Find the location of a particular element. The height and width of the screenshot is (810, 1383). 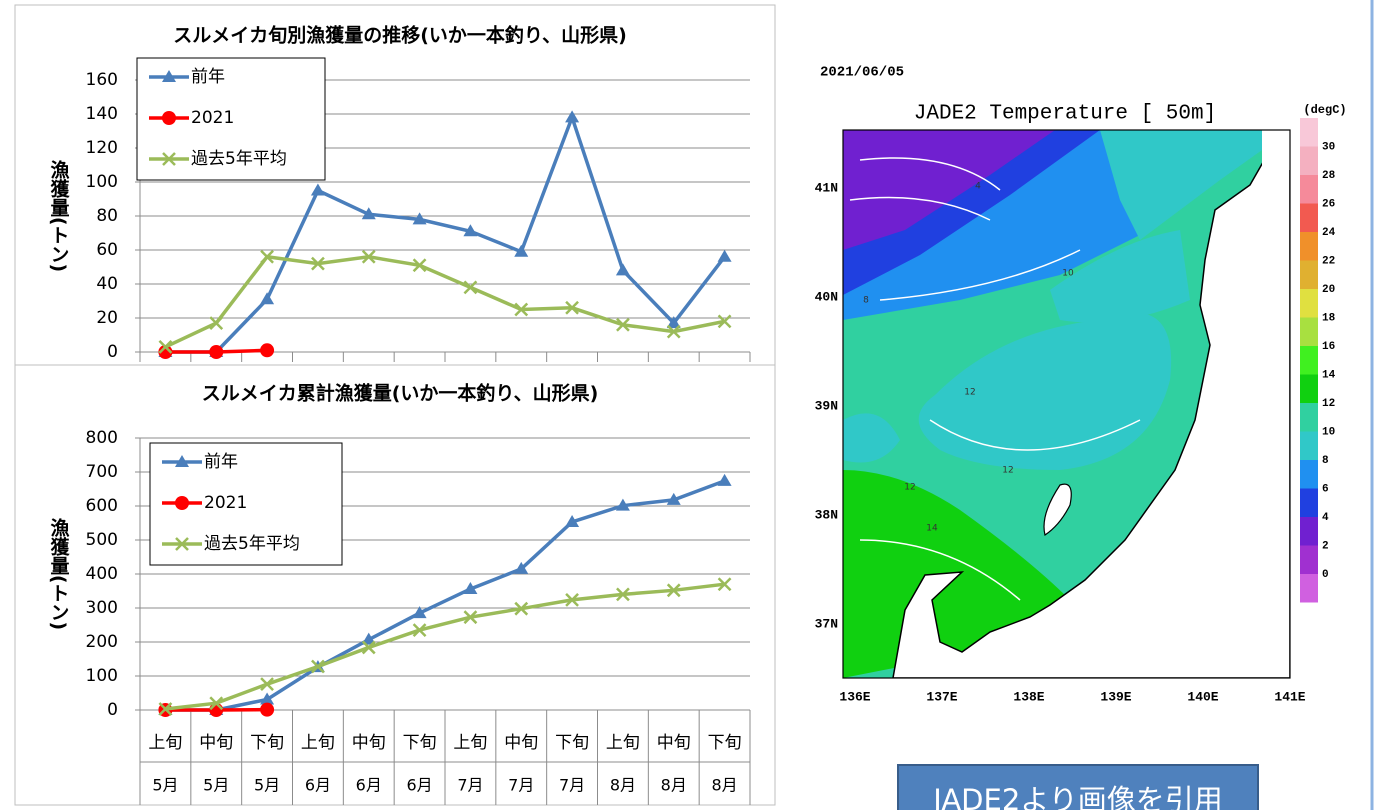

y-tick-label: 160 is located at coordinates (102, 80).